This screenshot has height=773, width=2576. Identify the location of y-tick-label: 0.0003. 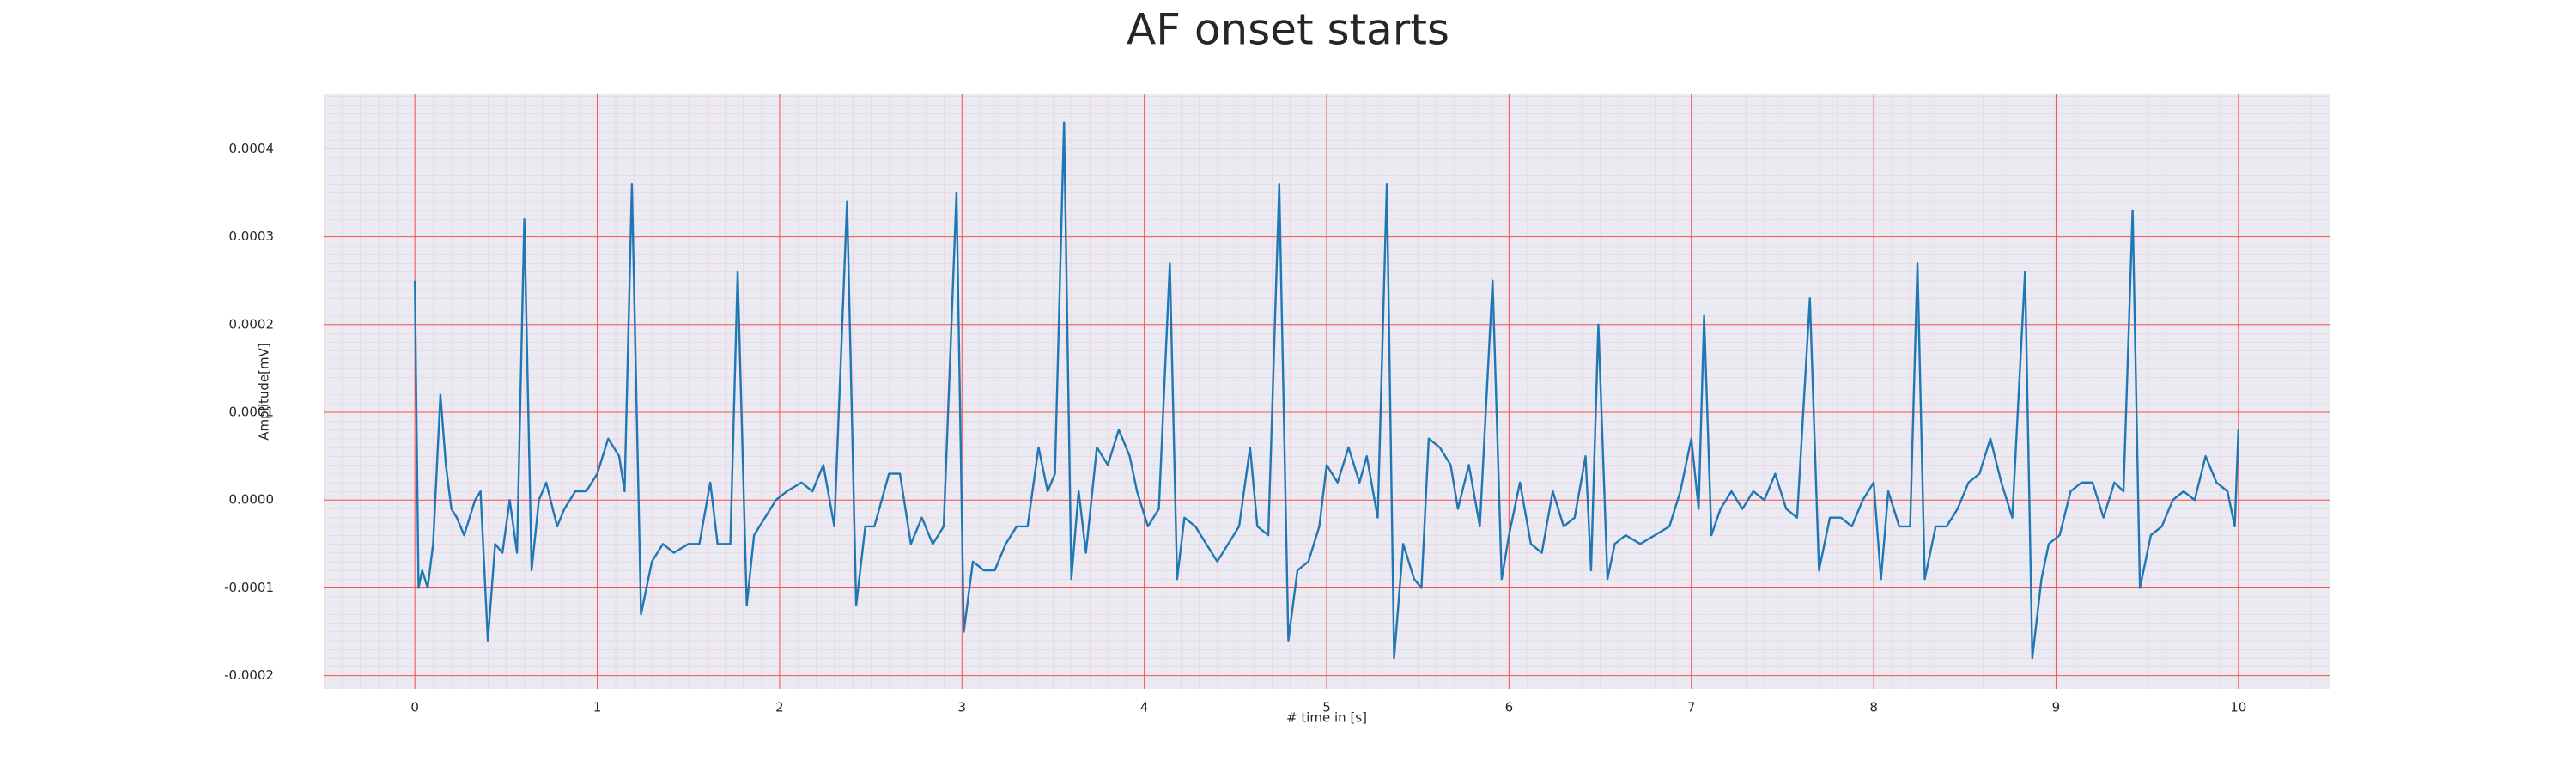
(252, 236).